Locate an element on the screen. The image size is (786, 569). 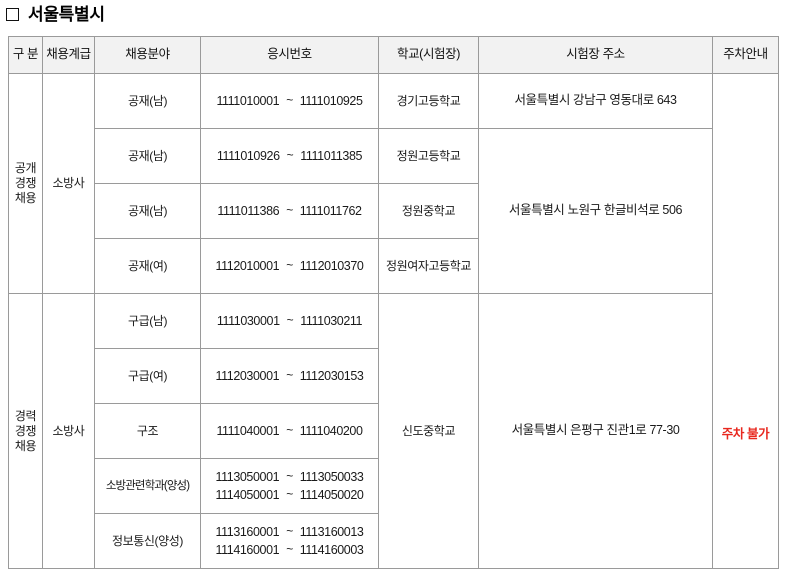
cell-exam-number: 1112030001 ~1112030153 is located at coordinates (289, 376).